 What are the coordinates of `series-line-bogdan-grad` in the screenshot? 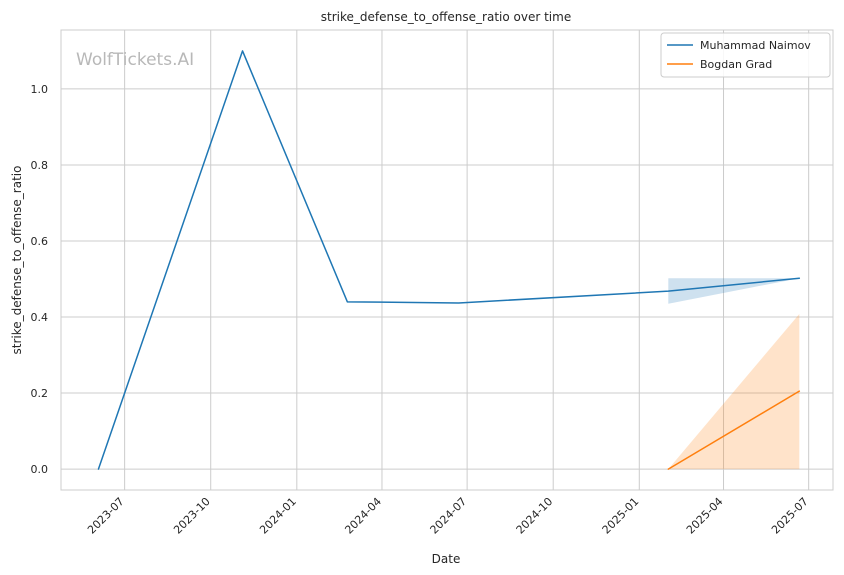 It's located at (734, 430).